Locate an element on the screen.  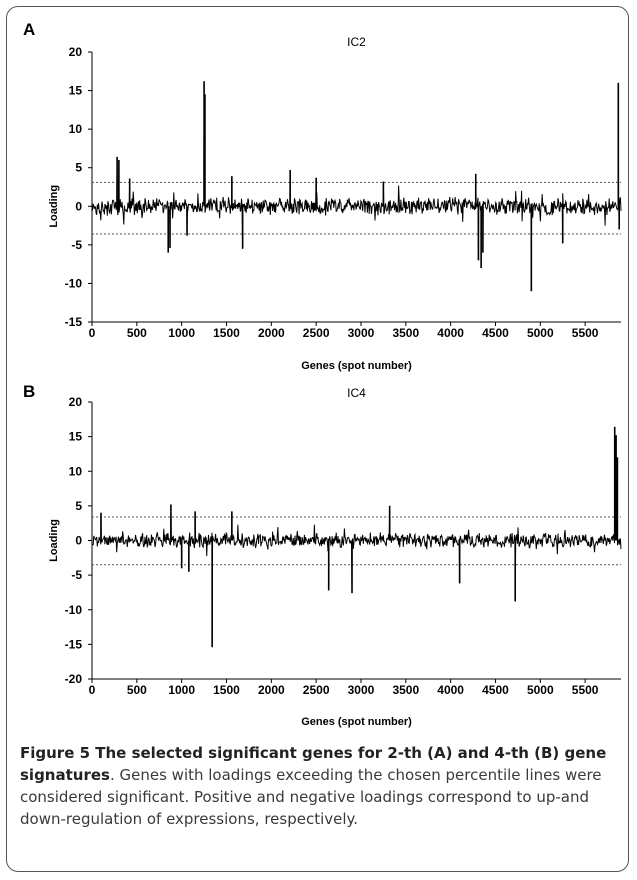
panel-a-letter: A is located at coordinates (29, 29).